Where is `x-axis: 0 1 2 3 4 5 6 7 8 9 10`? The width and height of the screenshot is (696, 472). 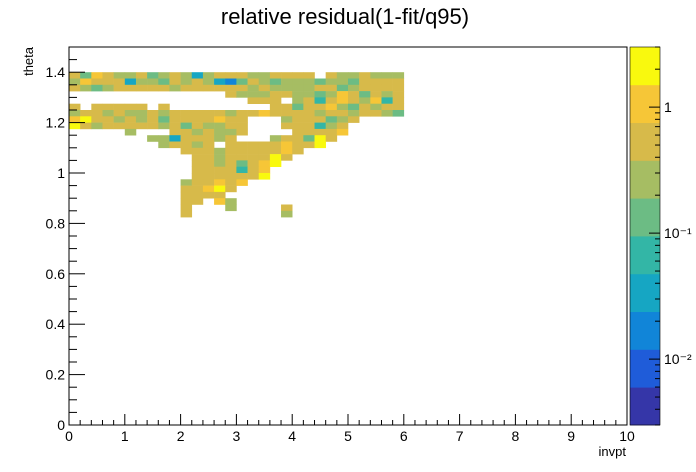 x-axis: 0 1 2 3 4 5 6 7 8 9 10 is located at coordinates (350, 429).